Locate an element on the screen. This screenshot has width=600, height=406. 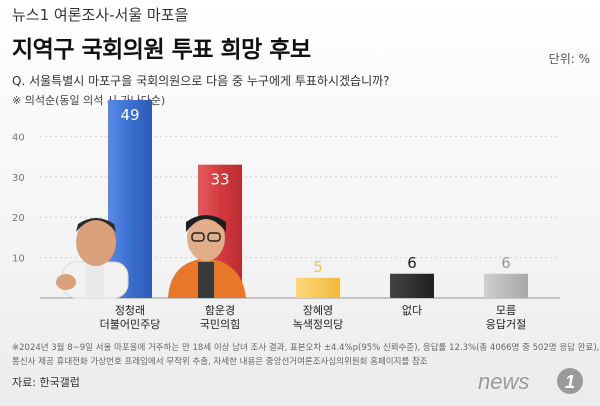
category-party-label: 응답거절 is located at coordinates (506, 324).